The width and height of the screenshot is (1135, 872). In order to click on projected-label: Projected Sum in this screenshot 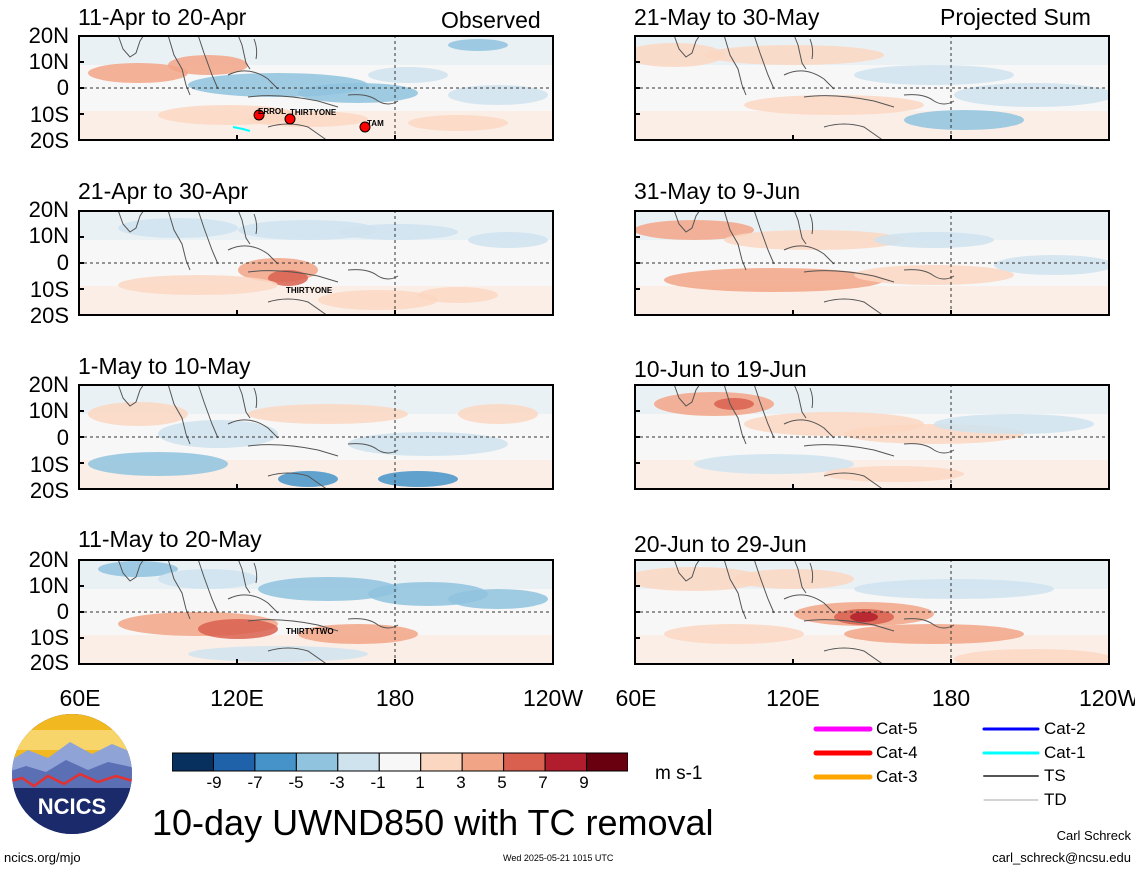, I will do `click(1015, 17)`.